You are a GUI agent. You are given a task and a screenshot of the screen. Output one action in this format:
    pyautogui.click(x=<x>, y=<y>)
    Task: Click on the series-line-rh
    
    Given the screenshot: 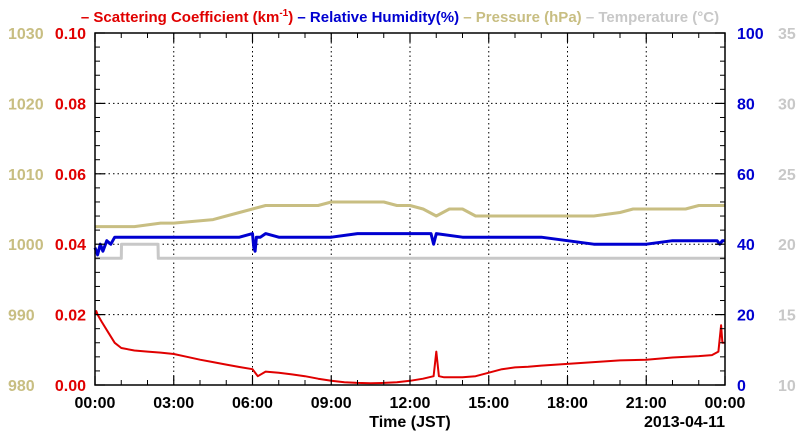 What is the action you would take?
    pyautogui.click(x=409, y=244)
    